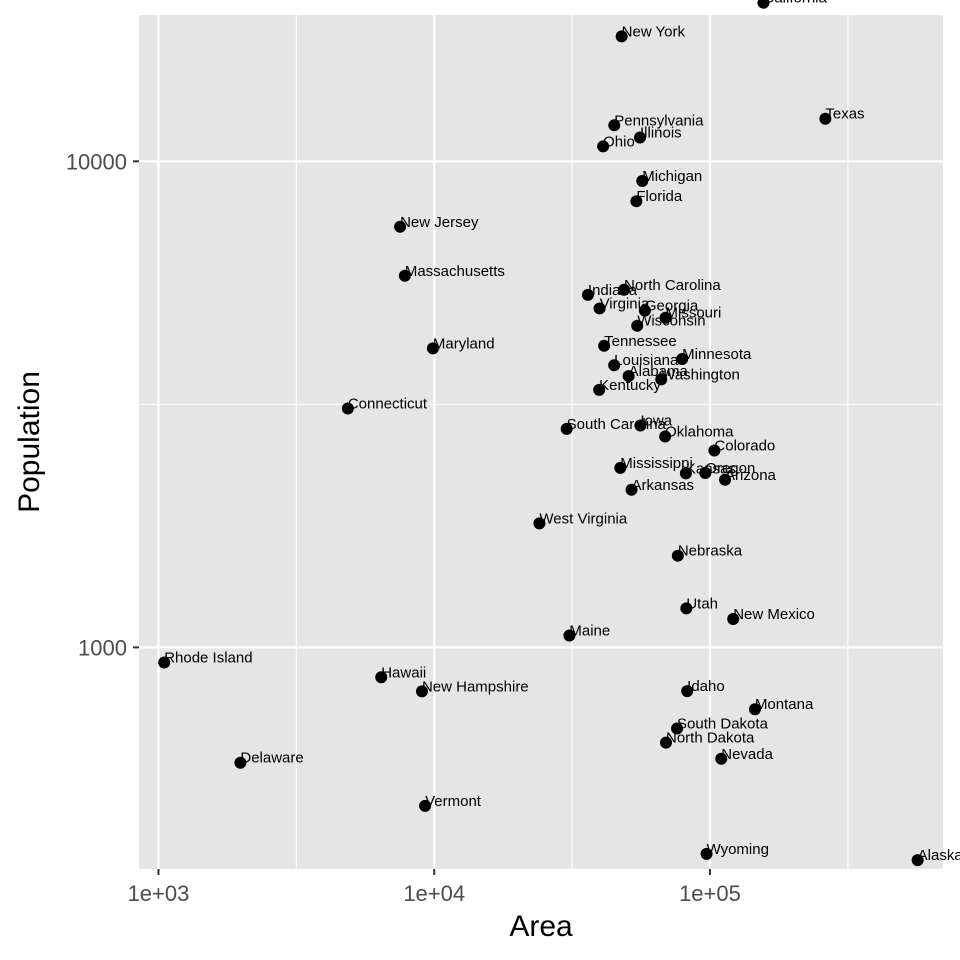  I want to click on point-label: Alaska, so click(939, 855).